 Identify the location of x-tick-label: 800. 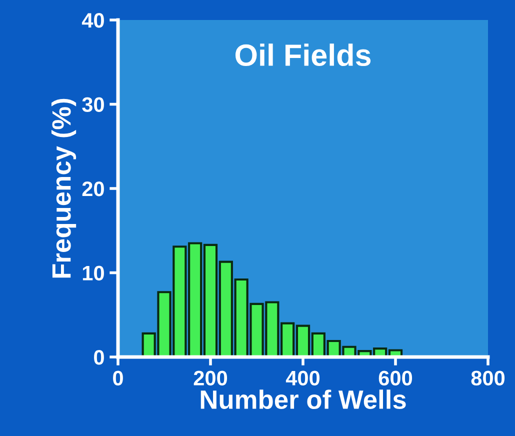
(488, 378).